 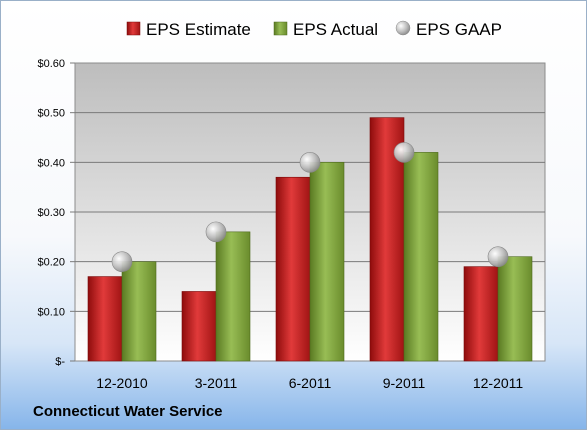 What do you see at coordinates (216, 383) in the screenshot?
I see `x-tick-label: 3-2011` at bounding box center [216, 383].